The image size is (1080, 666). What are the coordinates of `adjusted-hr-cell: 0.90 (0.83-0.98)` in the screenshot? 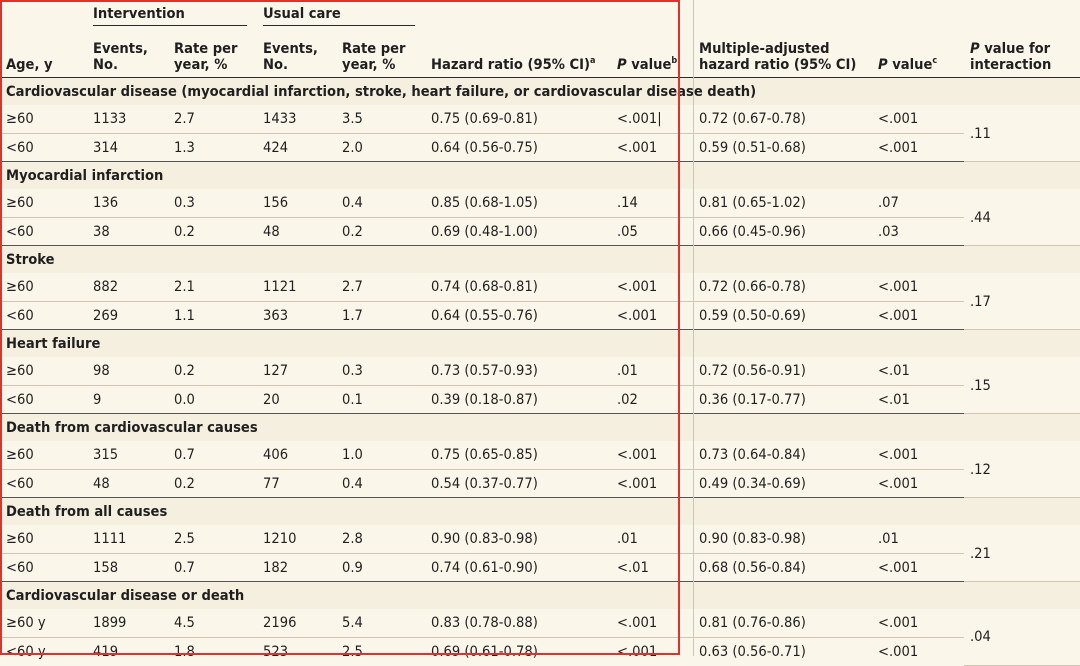 It's located at (783, 539).